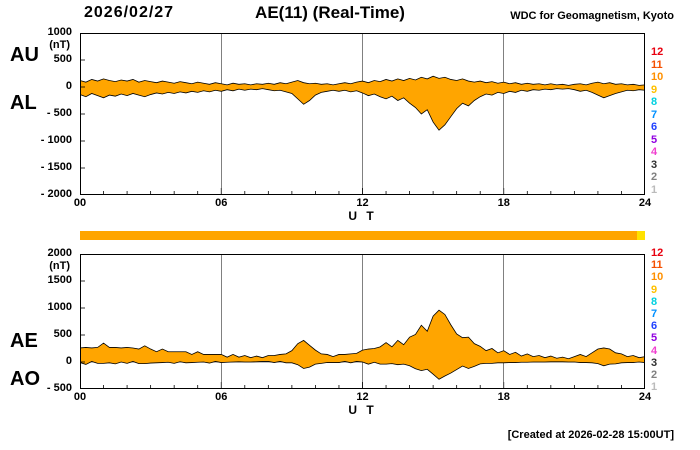 The image size is (700, 450). What do you see at coordinates (56, 194) in the screenshot?
I see `y-tick-label: - 2000` at bounding box center [56, 194].